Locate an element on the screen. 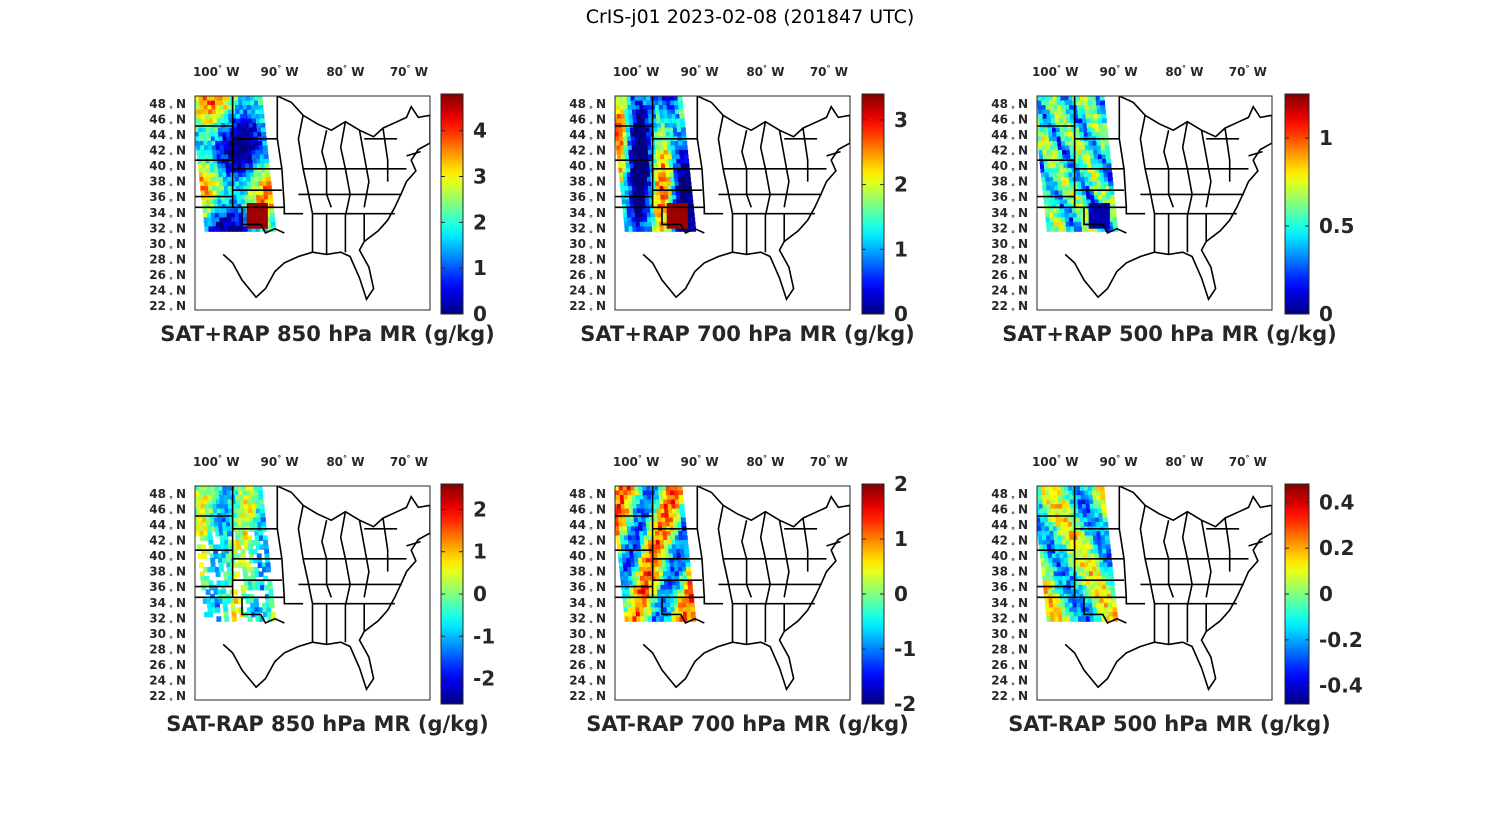  colorbar-tick-label: 0 is located at coordinates (901, 314).